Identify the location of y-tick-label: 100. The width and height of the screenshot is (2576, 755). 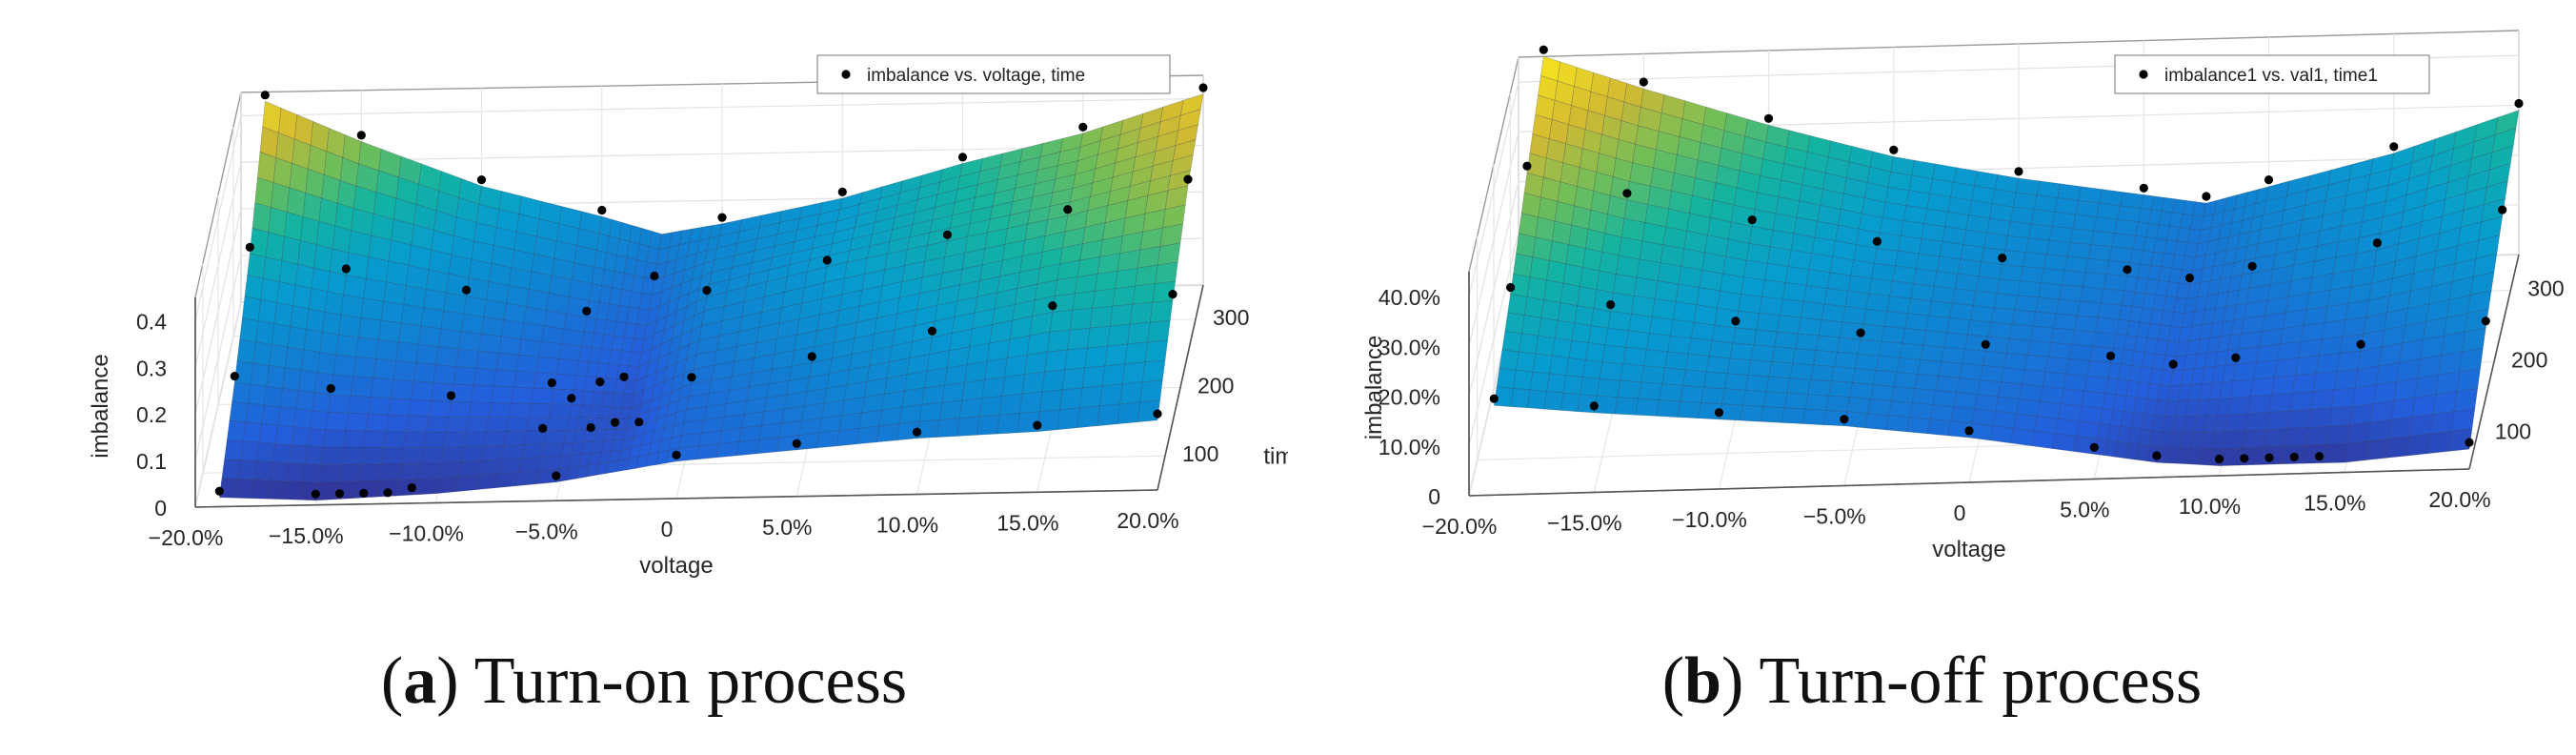
(2513, 431).